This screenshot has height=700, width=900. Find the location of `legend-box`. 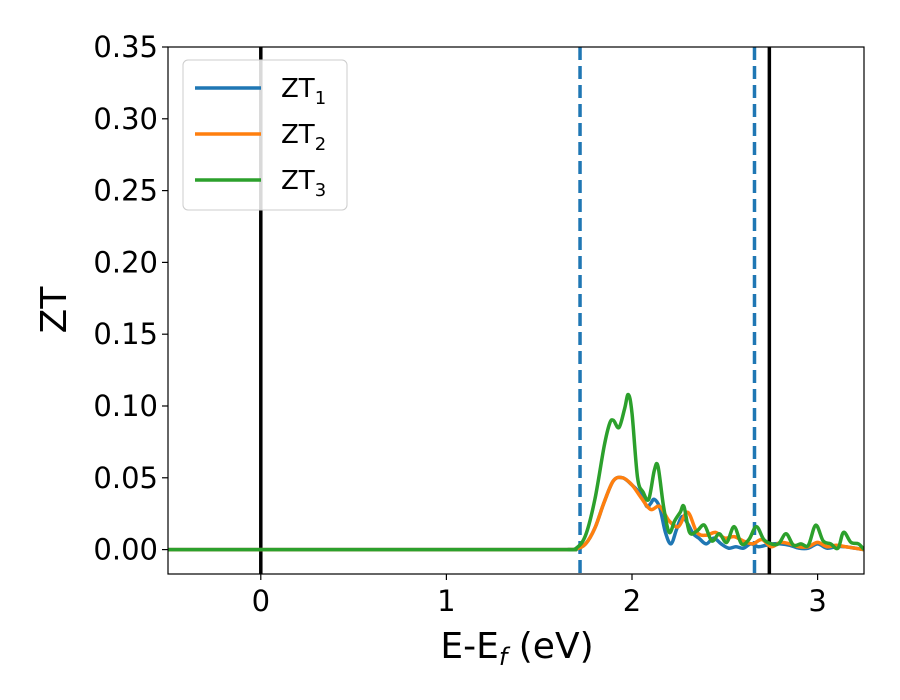

legend-box is located at coordinates (265, 135).